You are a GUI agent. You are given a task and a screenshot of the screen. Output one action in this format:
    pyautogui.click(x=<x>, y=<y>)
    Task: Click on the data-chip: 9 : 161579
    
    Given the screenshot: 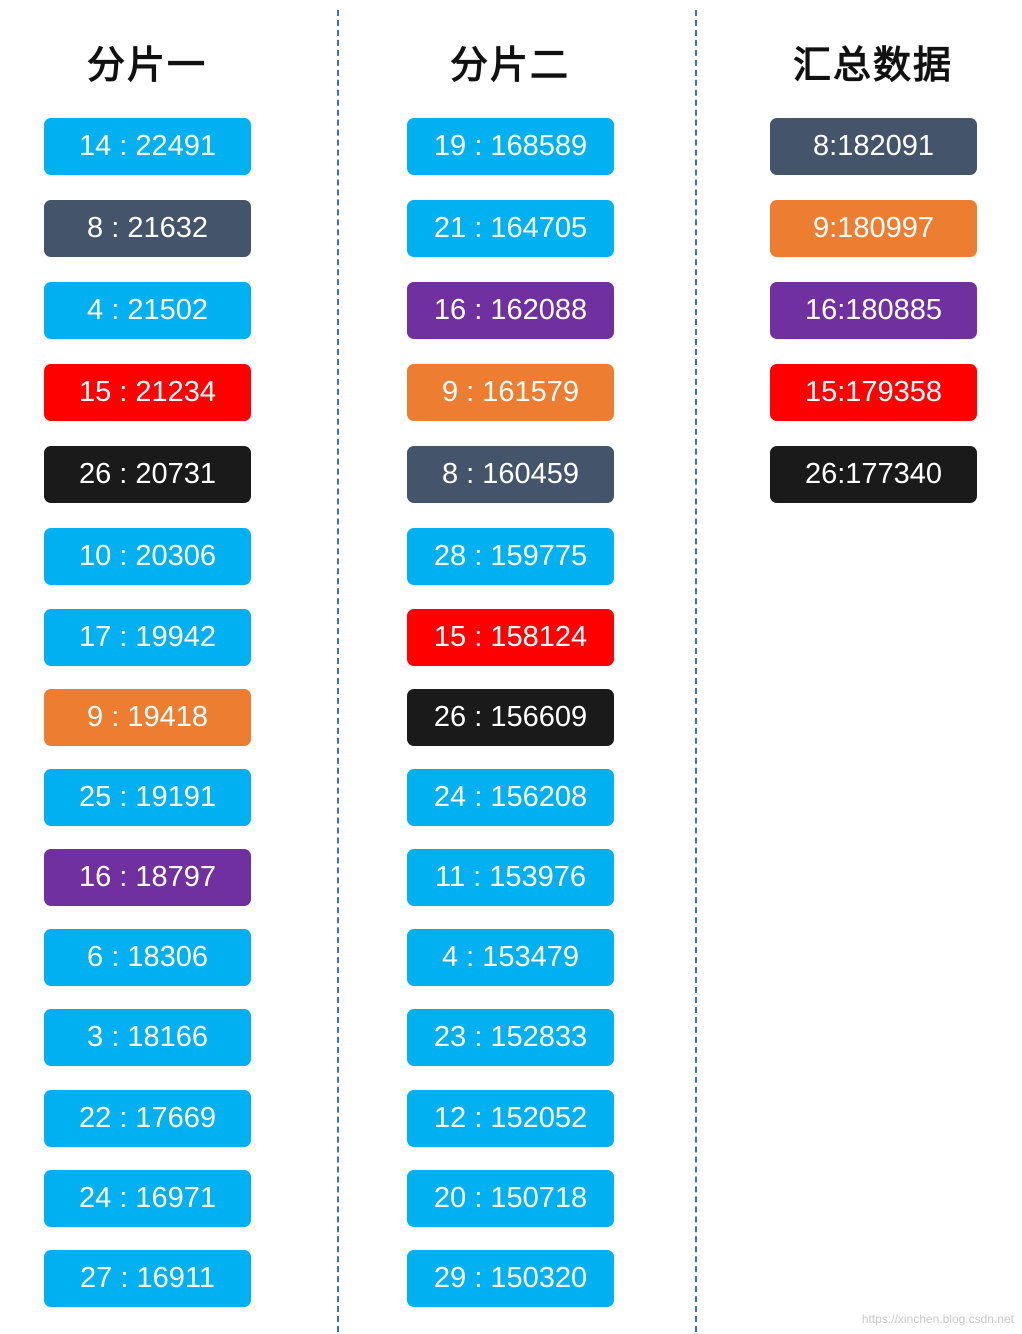 What is the action you would take?
    pyautogui.click(x=510, y=392)
    